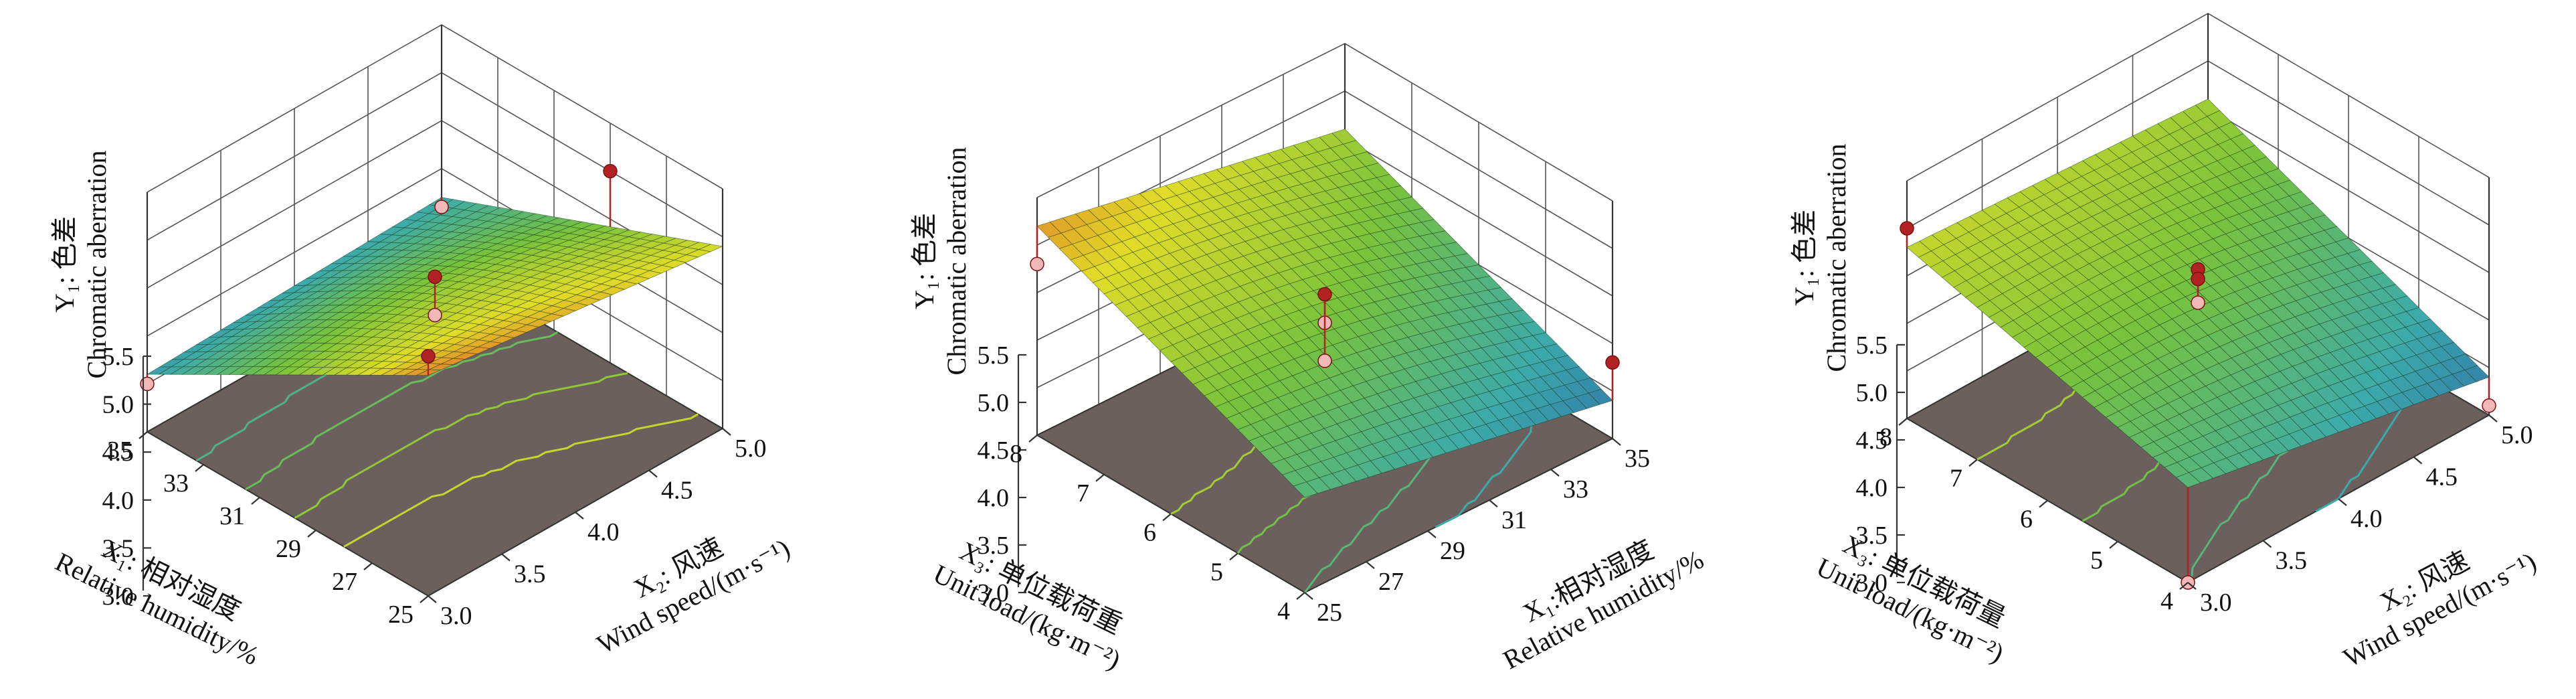 Image resolution: width=2576 pixels, height=699 pixels. Describe the element at coordinates (1956, 478) in the screenshot. I see `x-tick-label: 7` at that location.